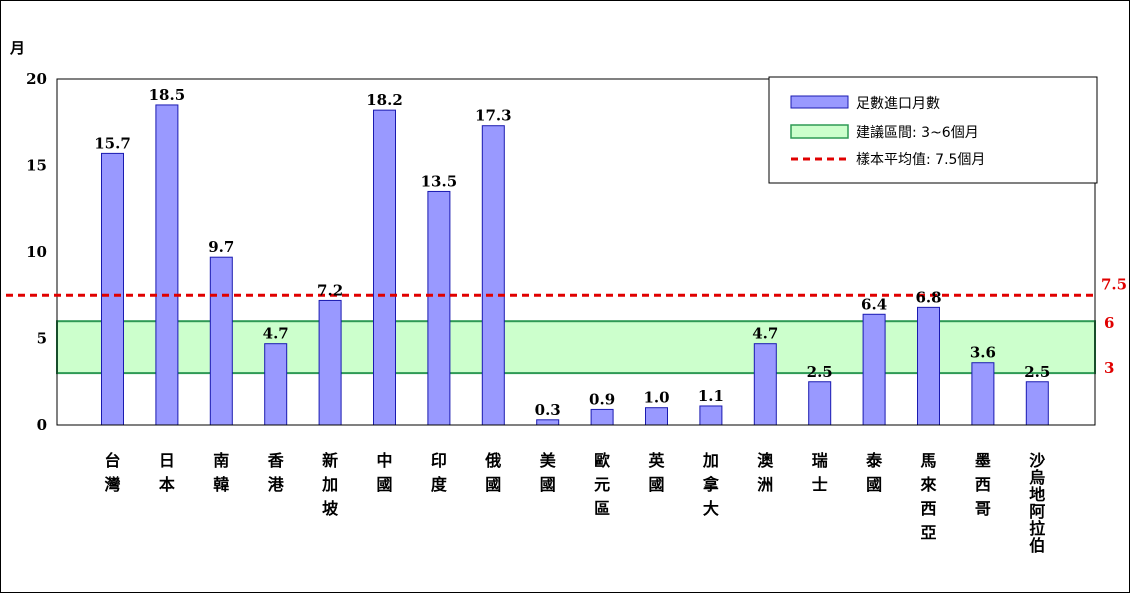 The image size is (1130, 593). I want to click on legend-label-band: 建議區間: 3~6個月, so click(917, 132).